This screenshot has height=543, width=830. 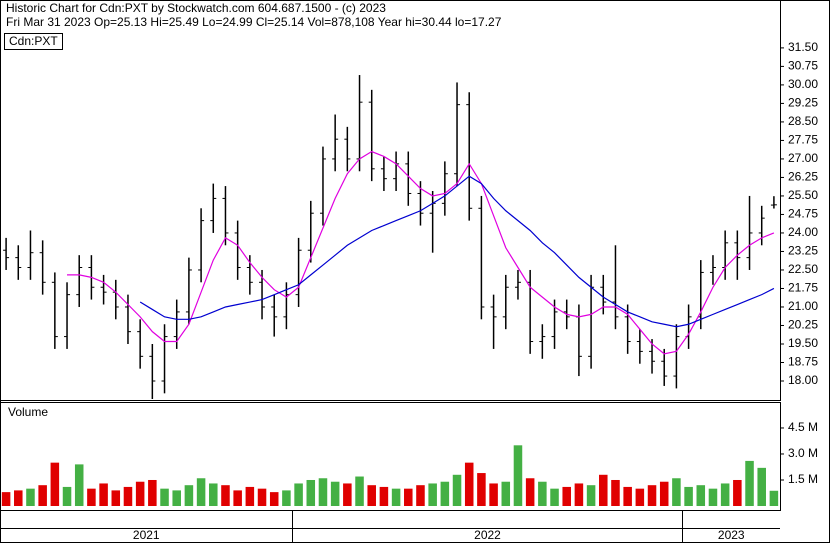 What do you see at coordinates (803, 214) in the screenshot?
I see `y-tick-label: 24.75` at bounding box center [803, 214].